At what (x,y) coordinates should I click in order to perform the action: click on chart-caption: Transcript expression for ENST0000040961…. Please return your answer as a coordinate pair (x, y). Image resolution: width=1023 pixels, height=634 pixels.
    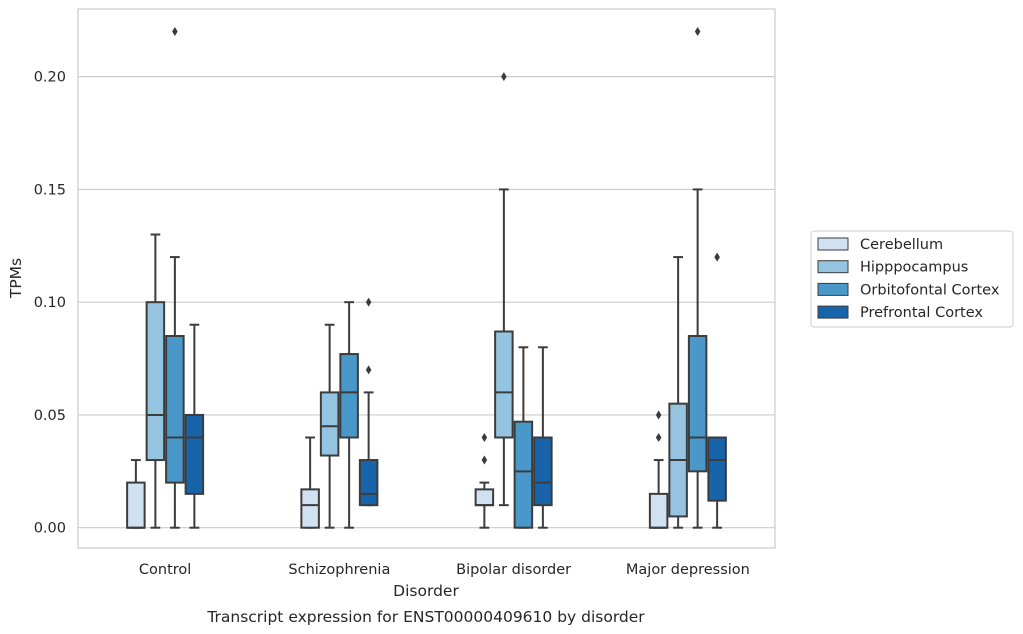
    Looking at the image, I should click on (425, 617).